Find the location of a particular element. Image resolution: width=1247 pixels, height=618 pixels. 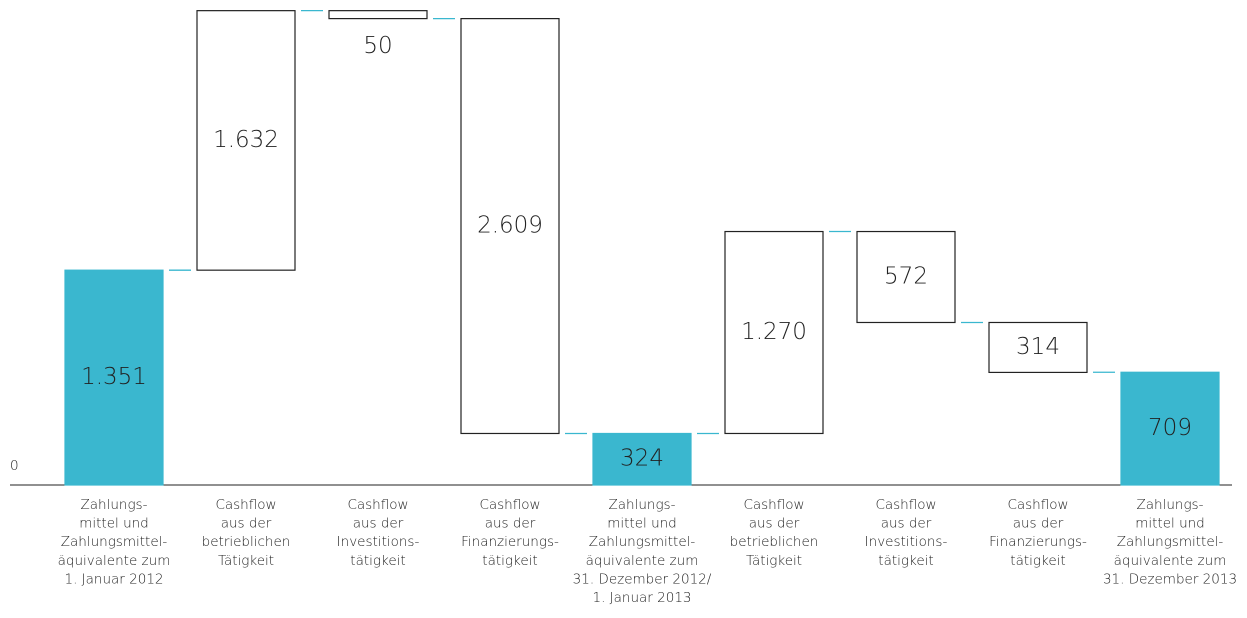

value-label: 572 is located at coordinates (906, 277).